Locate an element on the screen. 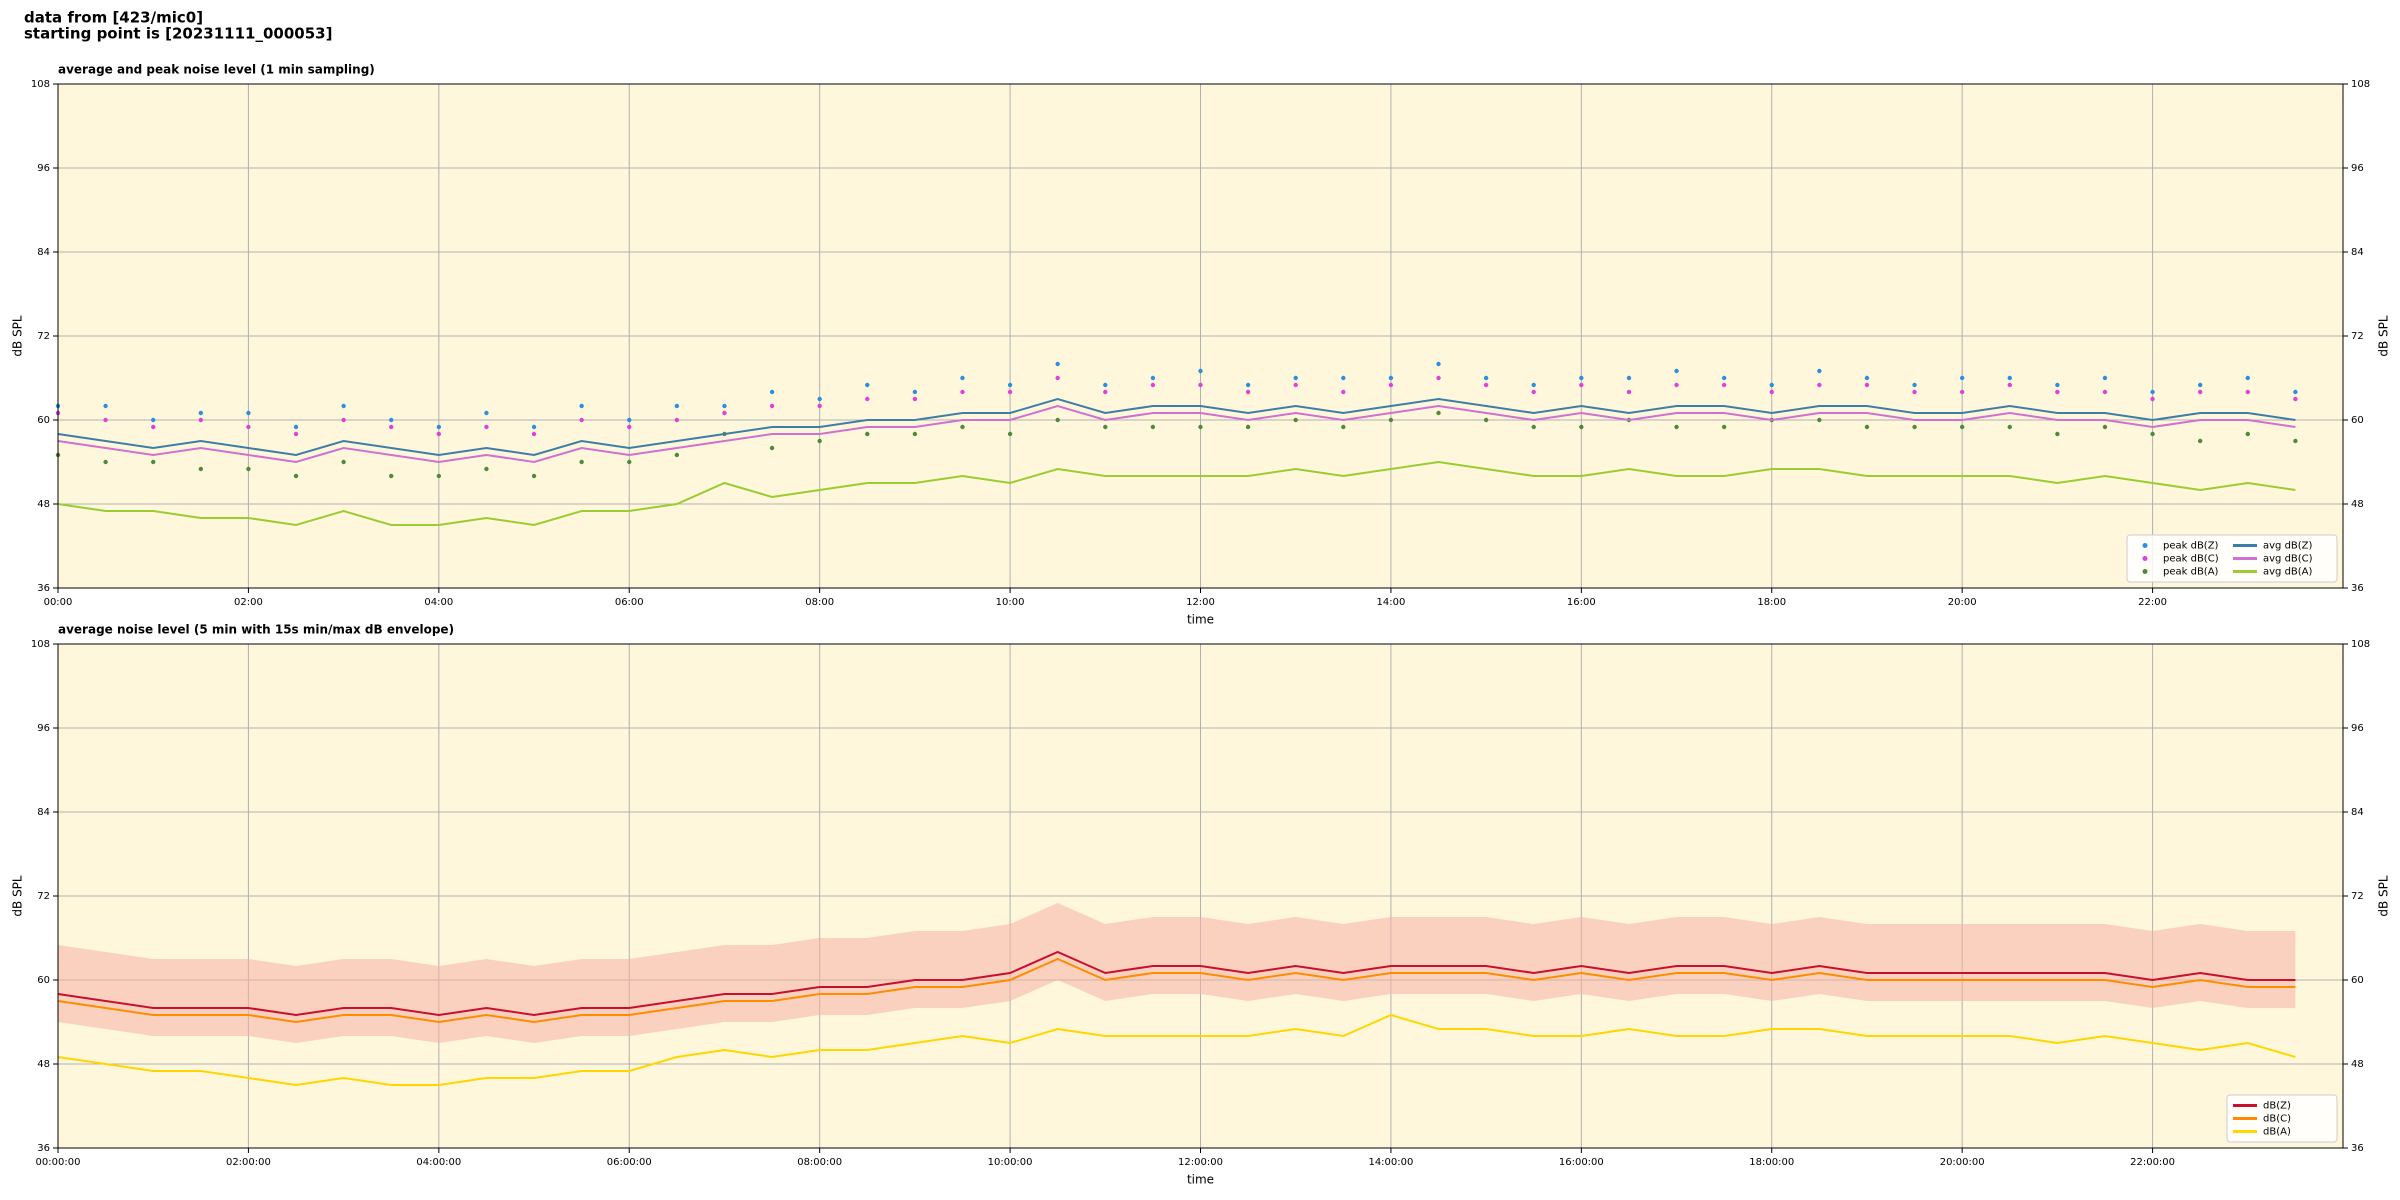  x-tick-label: 06:00 is located at coordinates (629, 602).